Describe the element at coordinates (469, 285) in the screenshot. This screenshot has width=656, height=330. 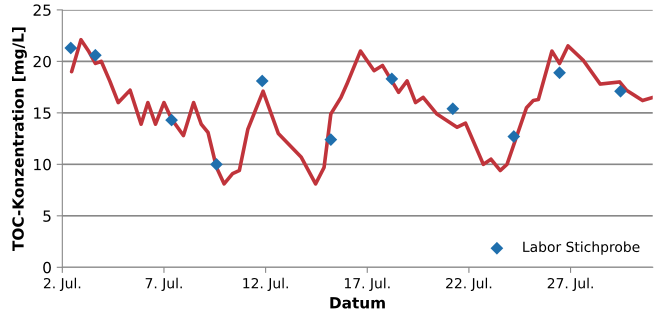
I see `x-tick-label: 22. Jul.` at that location.